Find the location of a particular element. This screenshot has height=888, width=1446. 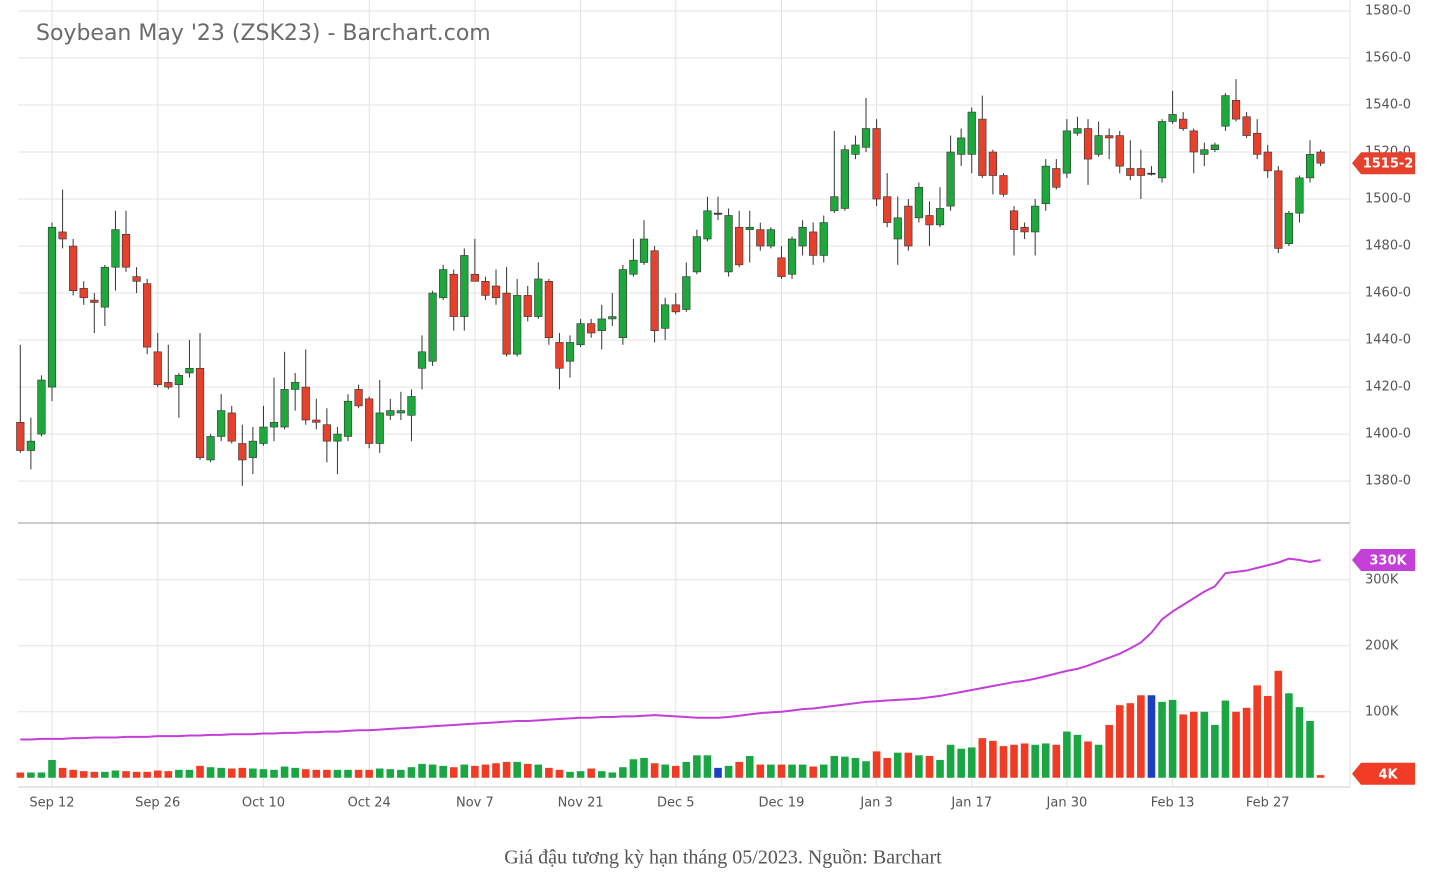

price-end-label-box is located at coordinates (1383, 163).